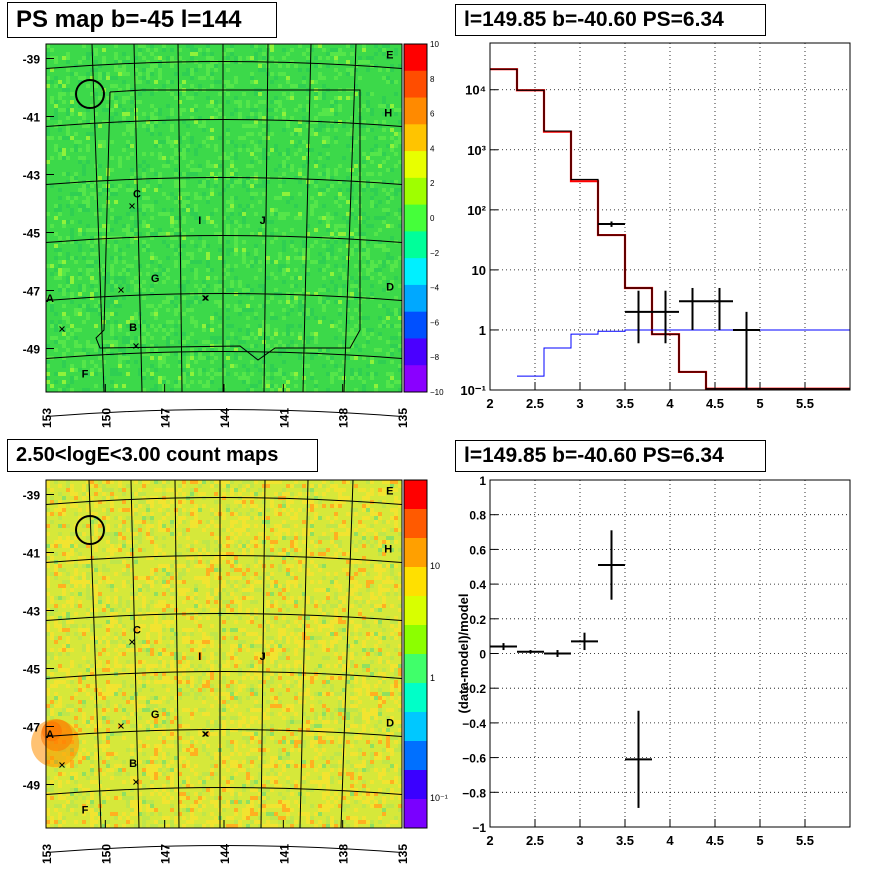 The image size is (896, 872). What do you see at coordinates (435, 357) in the screenshot?
I see `colorbar-tick-label: −8` at bounding box center [435, 357].